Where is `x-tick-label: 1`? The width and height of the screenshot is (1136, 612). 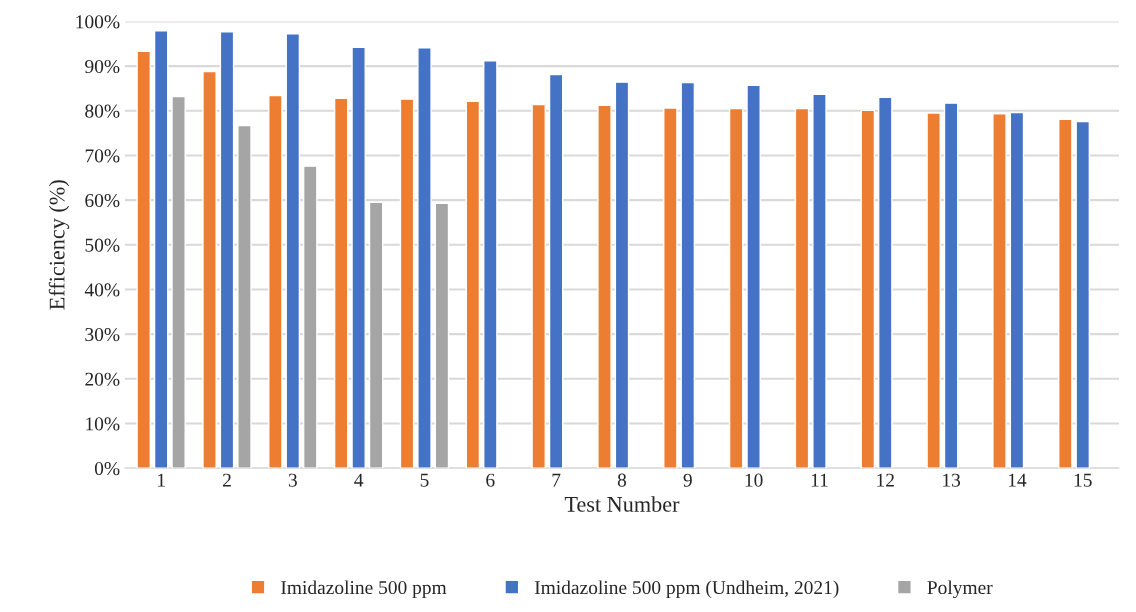
x-tick-label: 1 is located at coordinates (161, 480).